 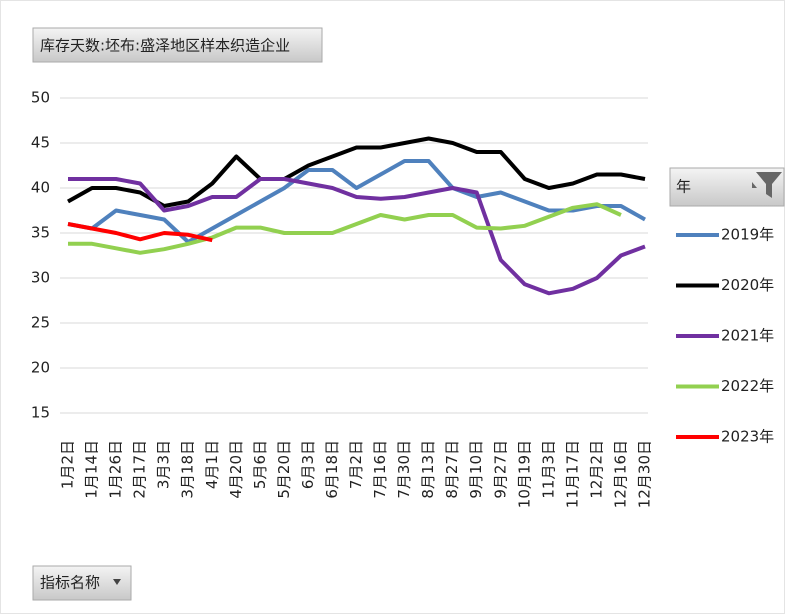 I want to click on x-tick-label: 1月26日, so click(x=116, y=469).